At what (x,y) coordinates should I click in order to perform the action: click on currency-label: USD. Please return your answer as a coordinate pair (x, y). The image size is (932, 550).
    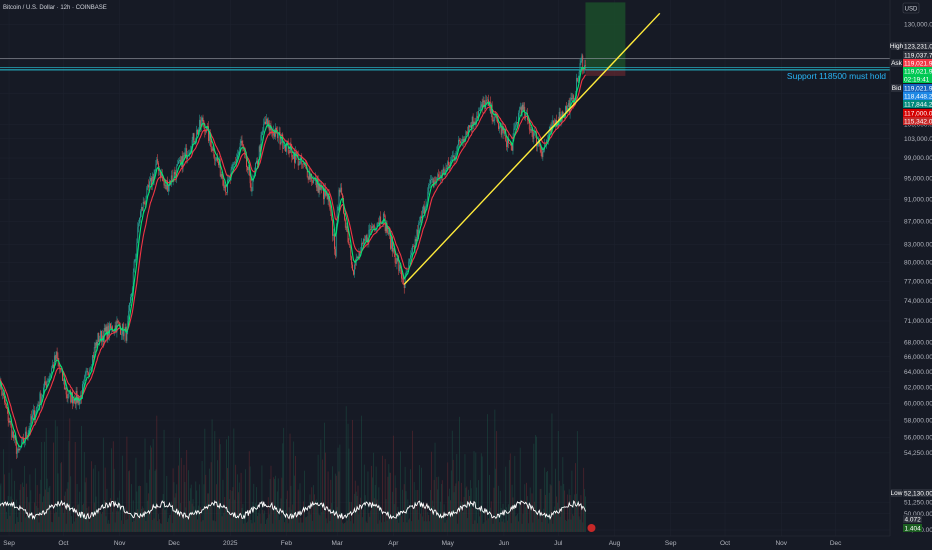
    Looking at the image, I should click on (911, 9).